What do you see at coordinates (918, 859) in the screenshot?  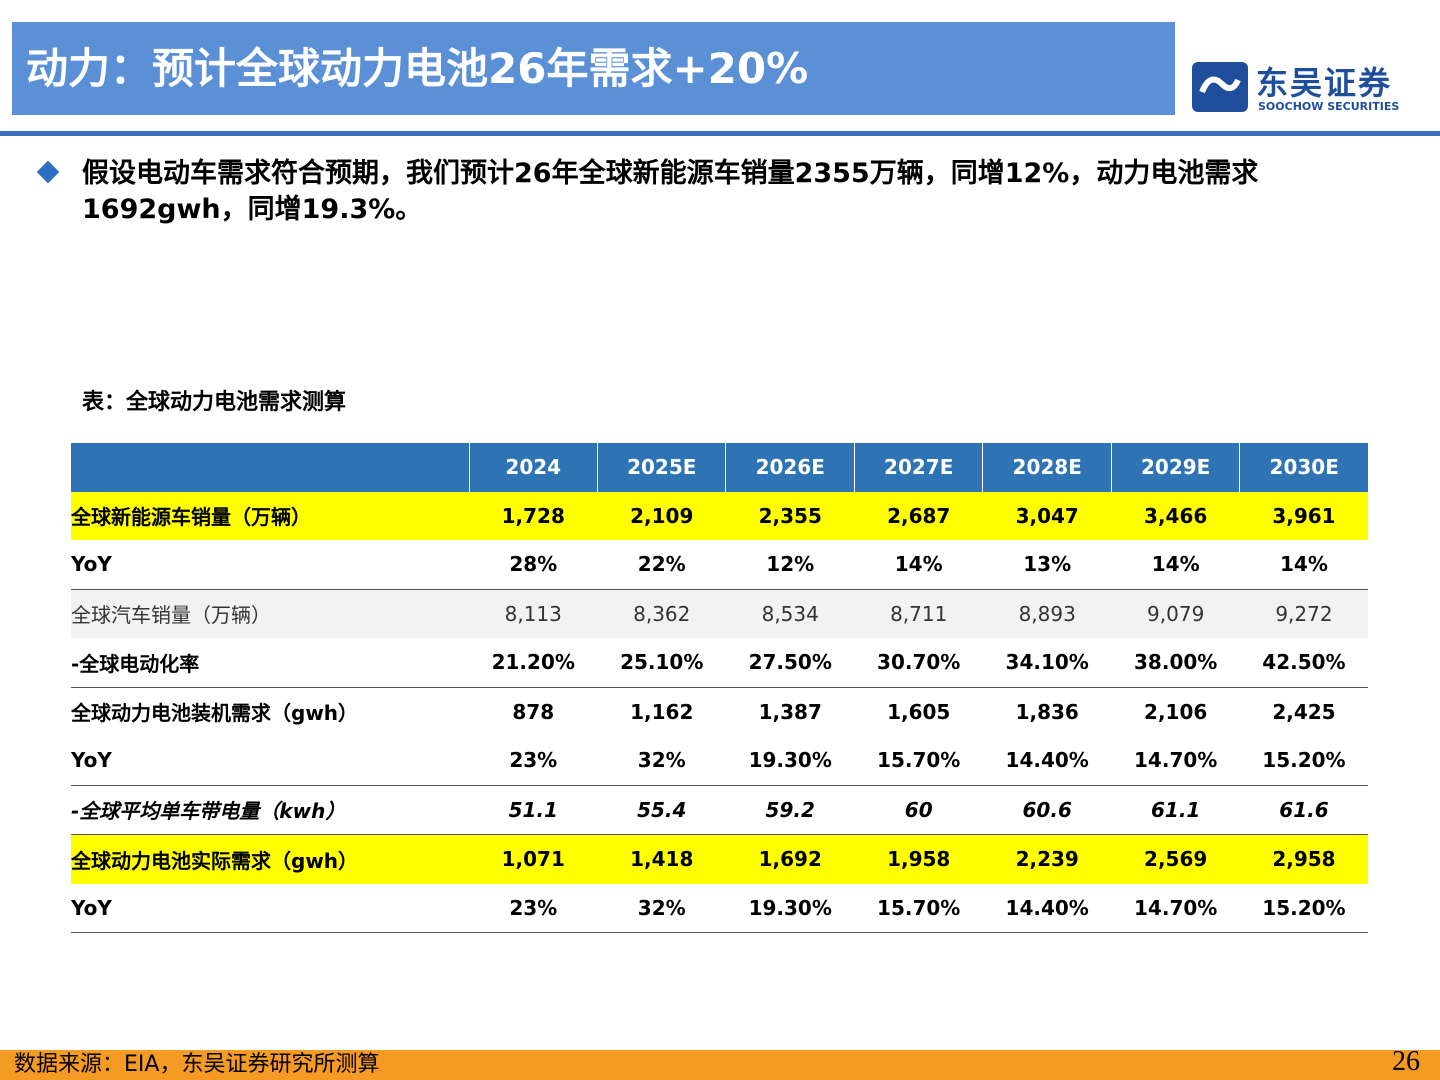 I see `table-cell: 1,958` at bounding box center [918, 859].